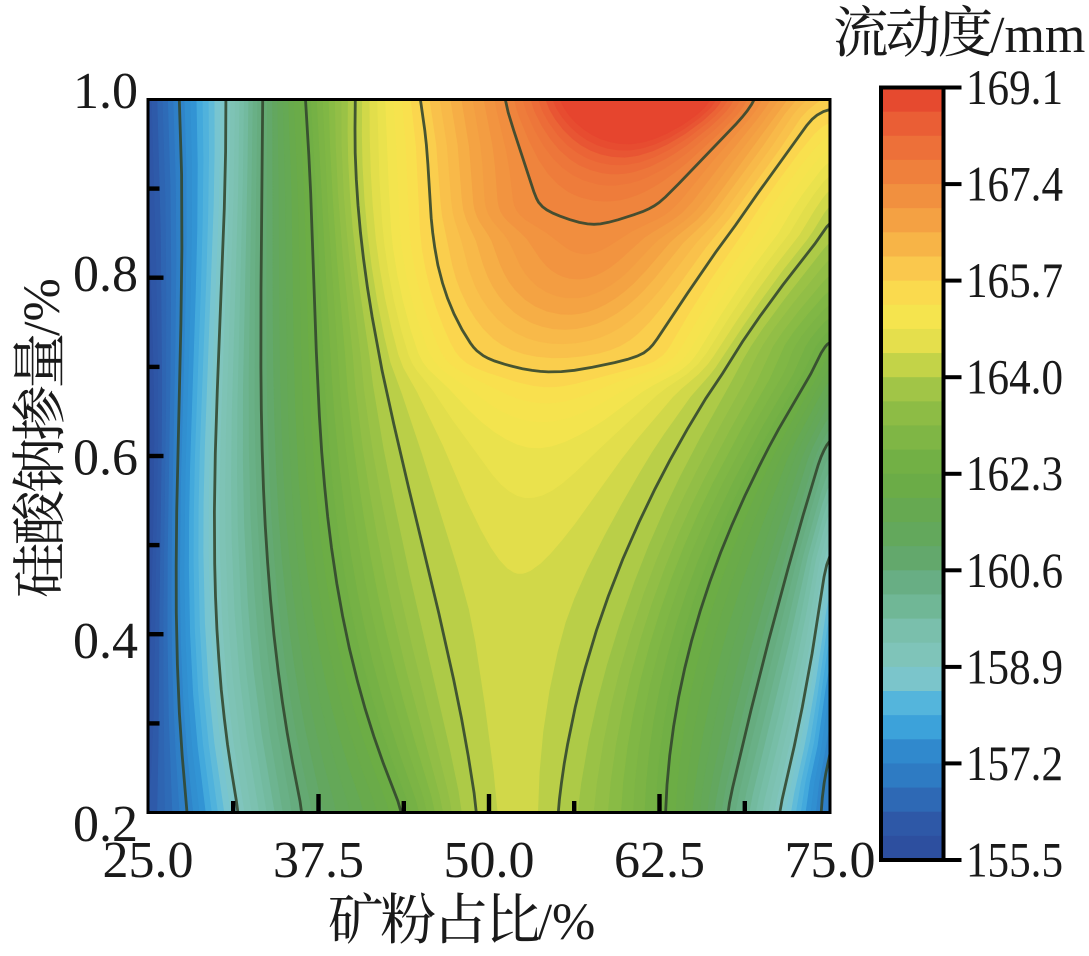  Describe the element at coordinates (1014, 184) in the screenshot. I see `svg-text: 167.4` at that location.